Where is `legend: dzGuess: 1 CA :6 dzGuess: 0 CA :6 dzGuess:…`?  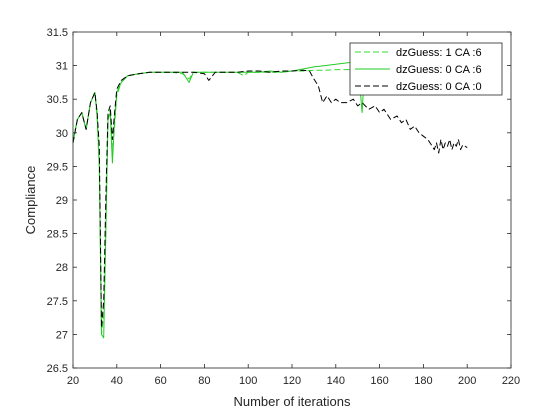 legend: dzGuess: 1 CA :6 dzGuess: 0 CA :6 dzGuess:… is located at coordinates (426, 69).